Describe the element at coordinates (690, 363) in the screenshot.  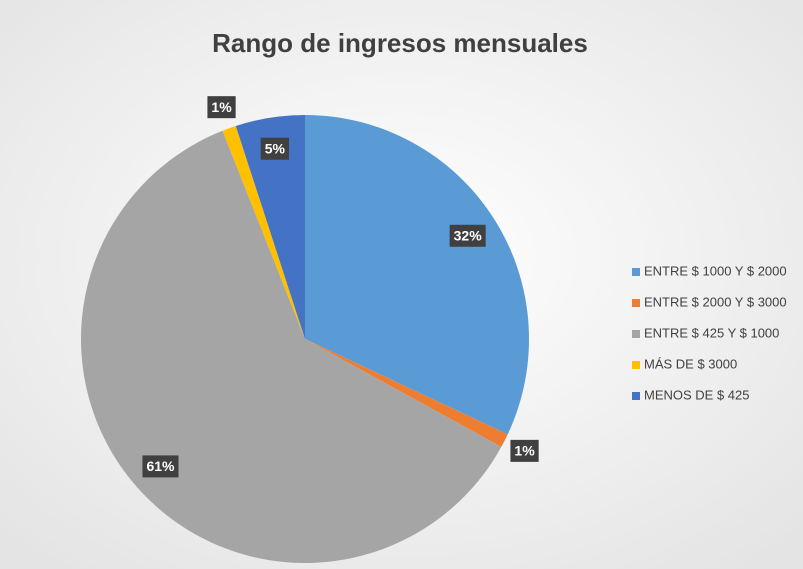
I see `legend-label: MÁS DE $ 3000` at that location.